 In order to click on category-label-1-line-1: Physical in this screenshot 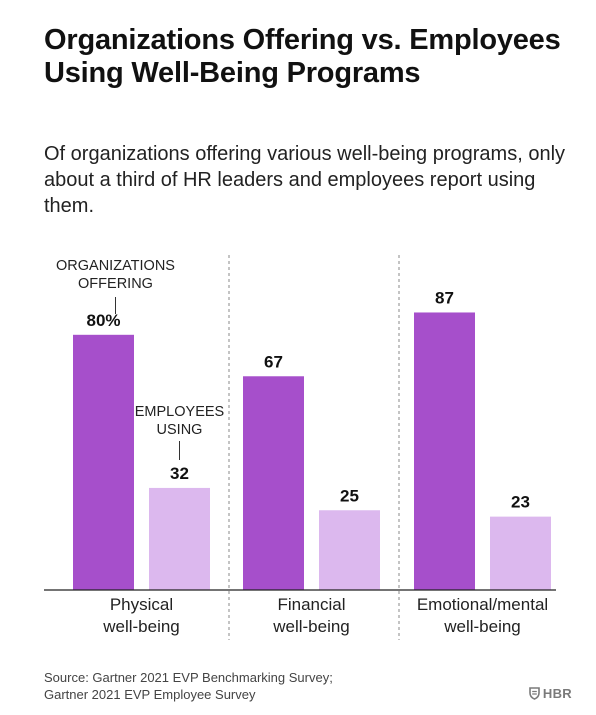, I will do `click(141, 604)`.